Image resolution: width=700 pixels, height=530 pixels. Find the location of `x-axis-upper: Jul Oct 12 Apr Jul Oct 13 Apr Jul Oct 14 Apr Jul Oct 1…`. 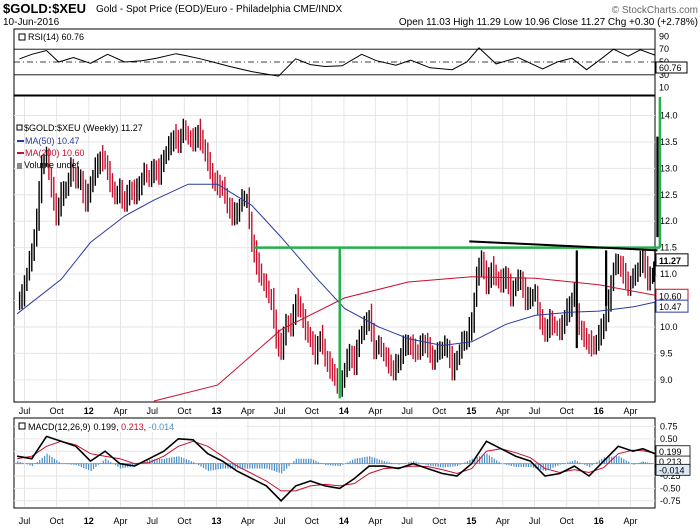

x-axis-upper: Jul Oct 12 Apr Jul Oct 13 Apr Jul Oct 14 Apr Jul Oct 1… is located at coordinates (328, 411).